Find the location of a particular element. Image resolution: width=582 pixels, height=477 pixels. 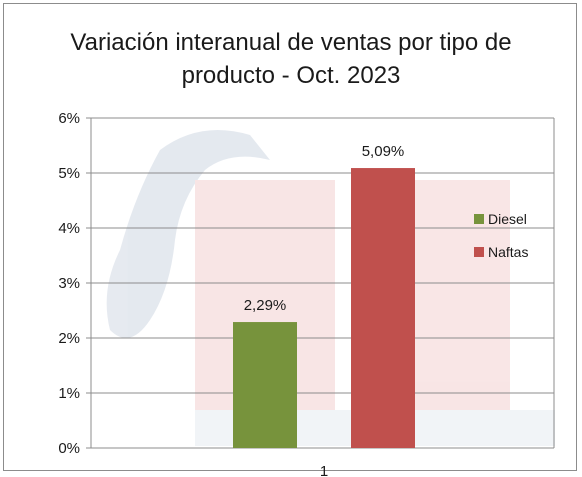

legend-label-diesel: Diesel is located at coordinates (507, 219).